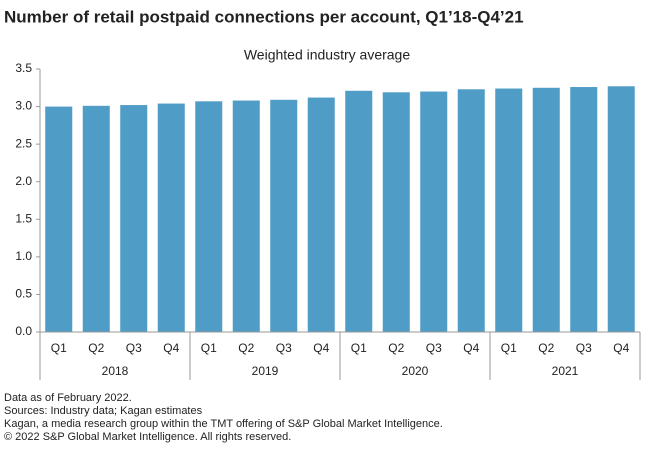  What do you see at coordinates (265, 371) in the screenshot?
I see `group-label: 2019` at bounding box center [265, 371].